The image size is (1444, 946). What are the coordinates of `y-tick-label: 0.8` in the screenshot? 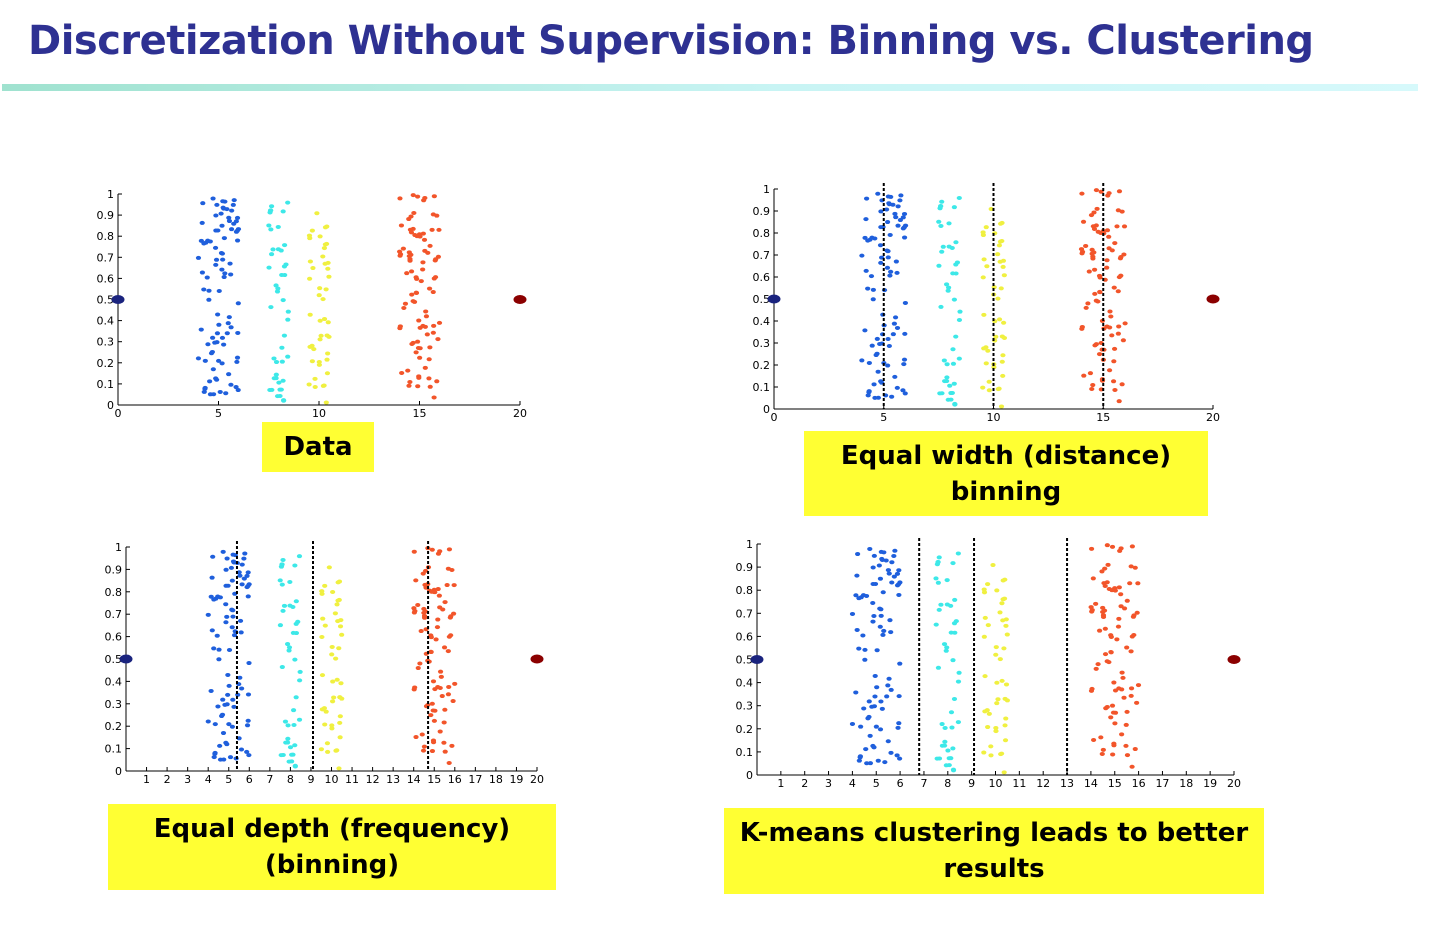 It's located at (106, 236).